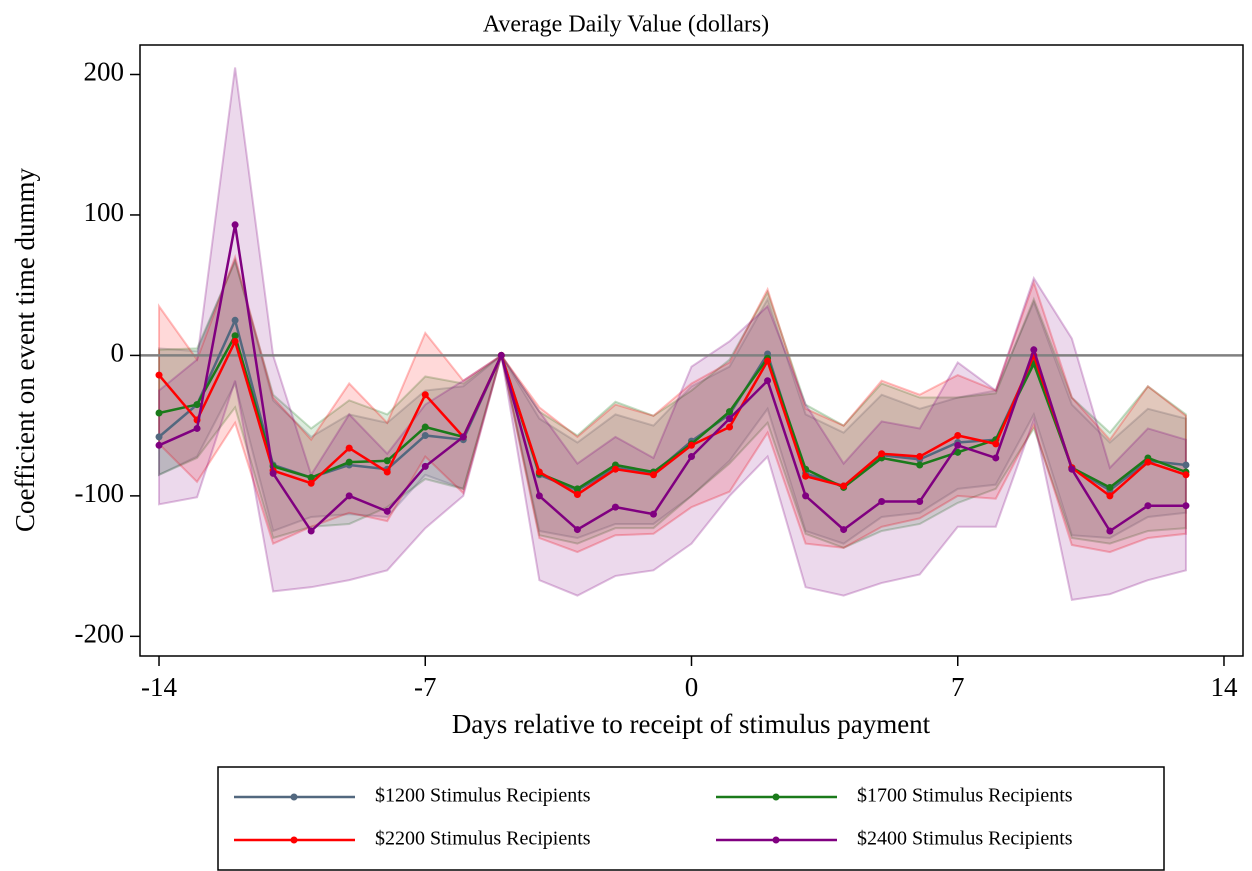 The image size is (1252, 871). What do you see at coordinates (692, 687) in the screenshot?
I see `x-tick-label: 0` at bounding box center [692, 687].